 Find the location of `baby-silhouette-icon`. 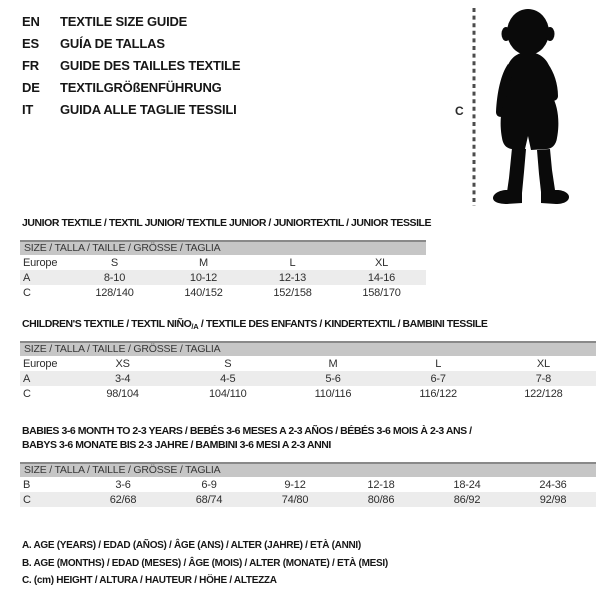

baby-silhouette-icon is located at coordinates (531, 106).